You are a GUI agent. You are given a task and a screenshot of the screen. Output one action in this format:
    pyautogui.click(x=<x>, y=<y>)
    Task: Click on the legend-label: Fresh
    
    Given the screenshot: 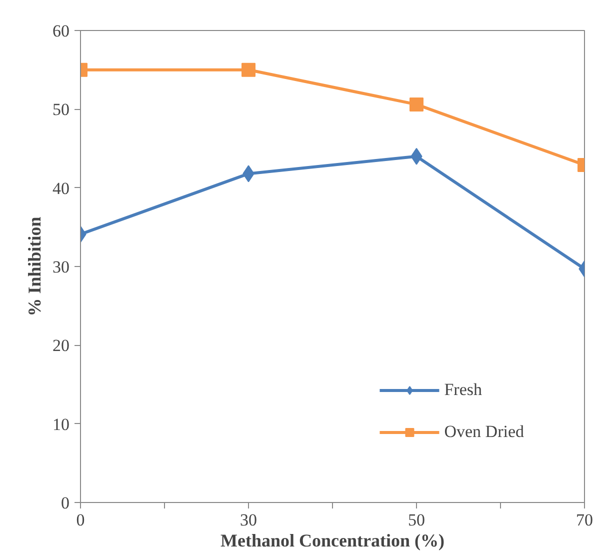 What is the action you would take?
    pyautogui.click(x=463, y=390)
    